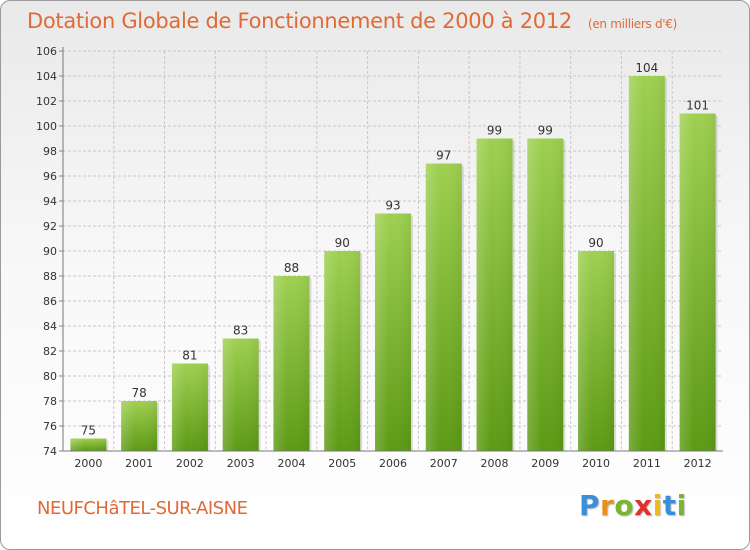 This screenshot has height=550, width=750. What do you see at coordinates (88, 463) in the screenshot?
I see `x-tick-label: 2000` at bounding box center [88, 463].